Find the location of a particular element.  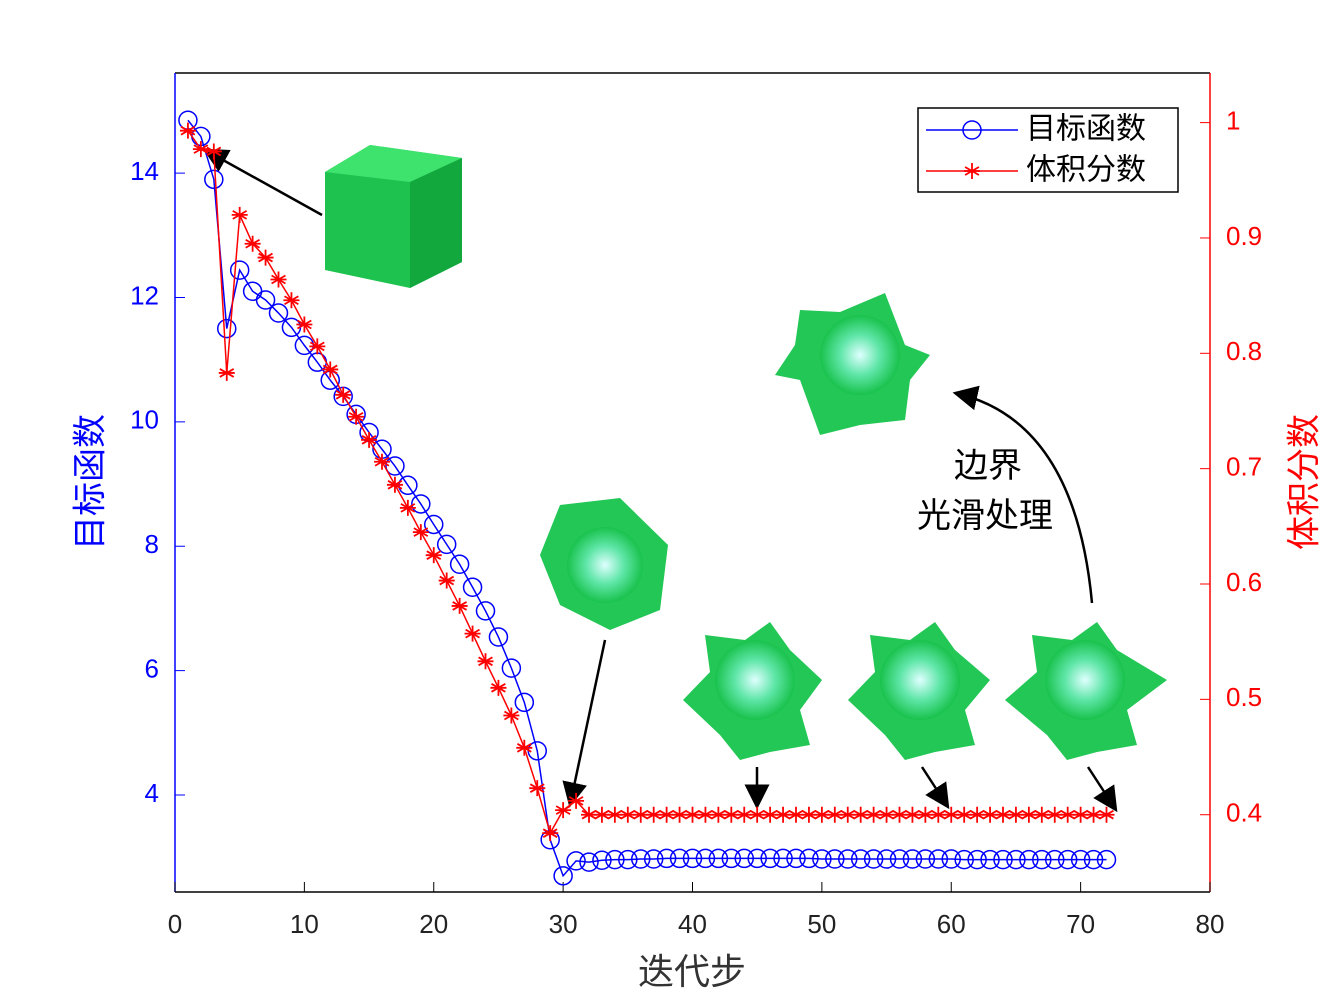

x-tick-label: 40 is located at coordinates (692, 924).